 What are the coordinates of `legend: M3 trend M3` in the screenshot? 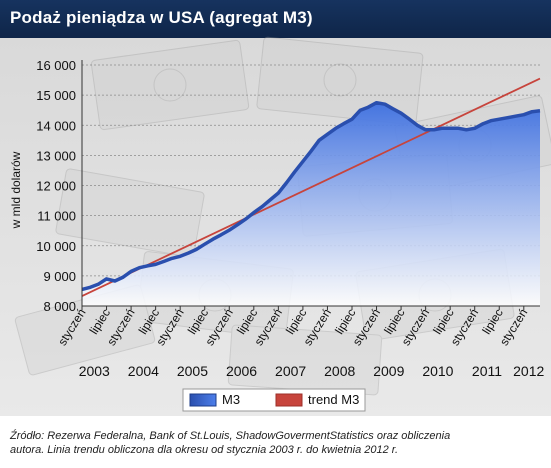 It's located at (274, 400).